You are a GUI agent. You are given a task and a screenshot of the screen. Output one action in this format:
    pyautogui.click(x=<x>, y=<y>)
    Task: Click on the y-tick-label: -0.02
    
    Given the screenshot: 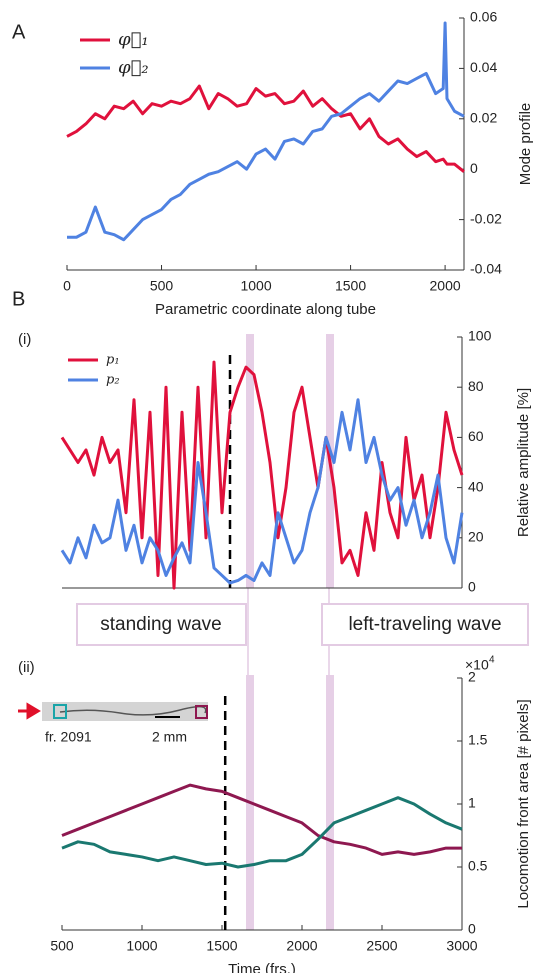 What is the action you would take?
    pyautogui.click(x=486, y=218)
    